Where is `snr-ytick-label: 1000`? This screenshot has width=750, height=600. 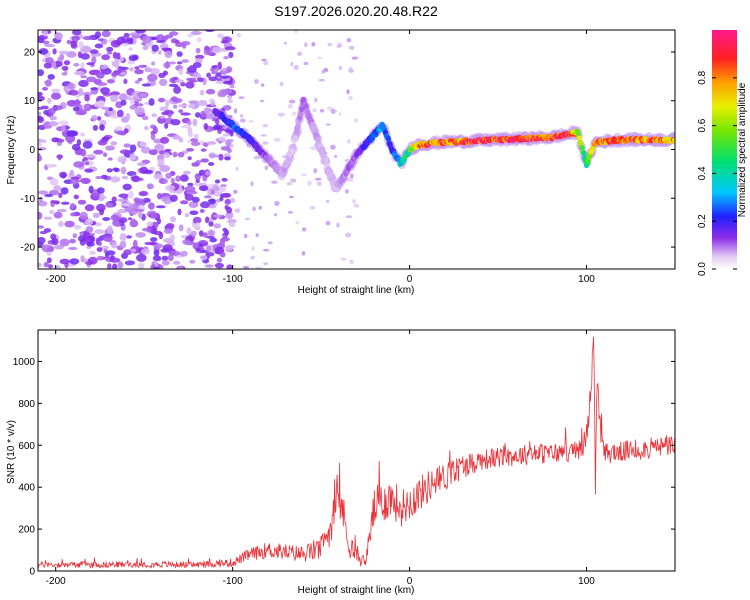 snr-ytick-label: 1000 is located at coordinates (24, 362).